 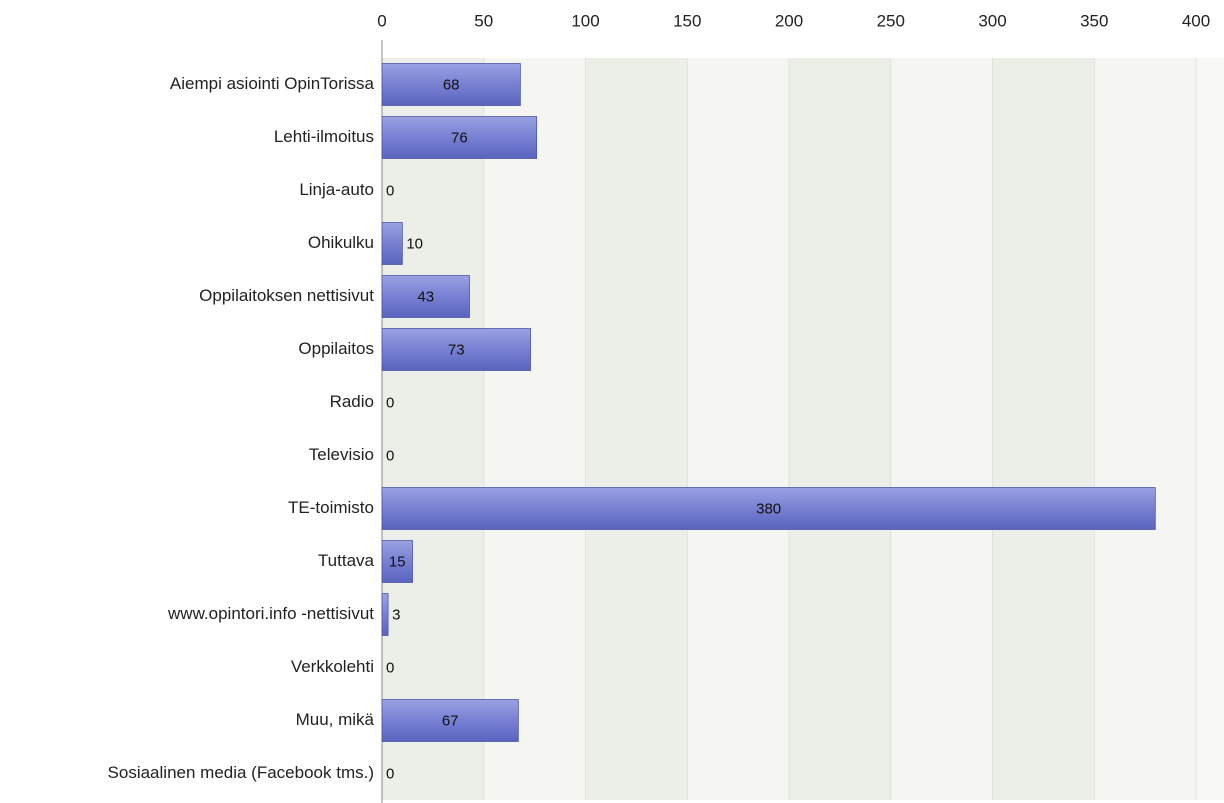 I want to click on x-tick-label: 300, so click(x=992, y=20).